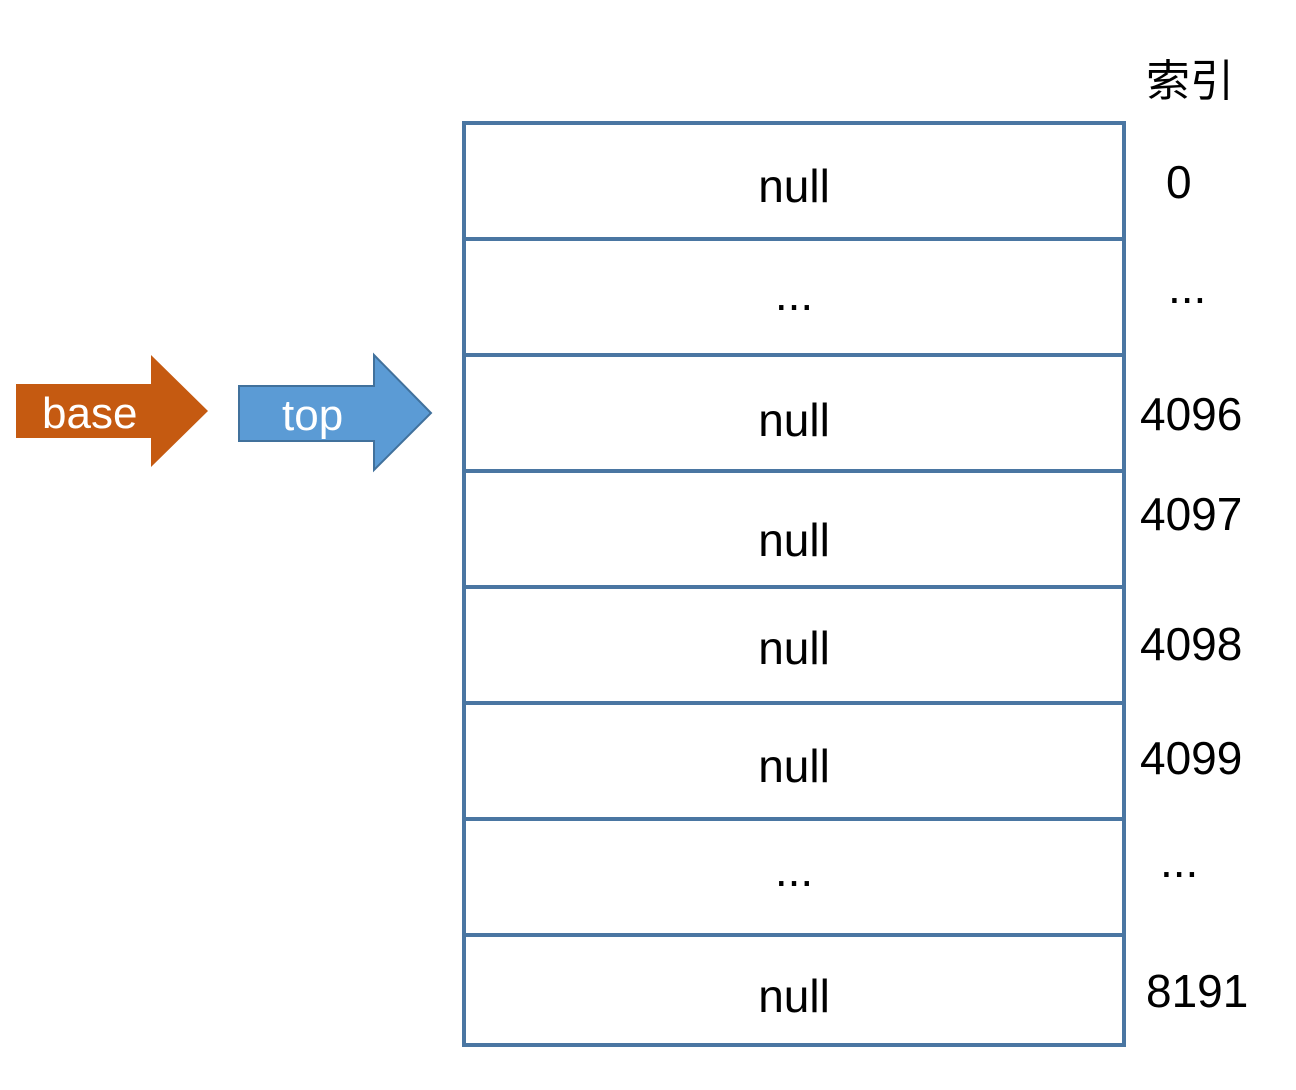 The width and height of the screenshot is (1296, 1090). I want to click on index-column-header: 索引, so click(1190, 81).